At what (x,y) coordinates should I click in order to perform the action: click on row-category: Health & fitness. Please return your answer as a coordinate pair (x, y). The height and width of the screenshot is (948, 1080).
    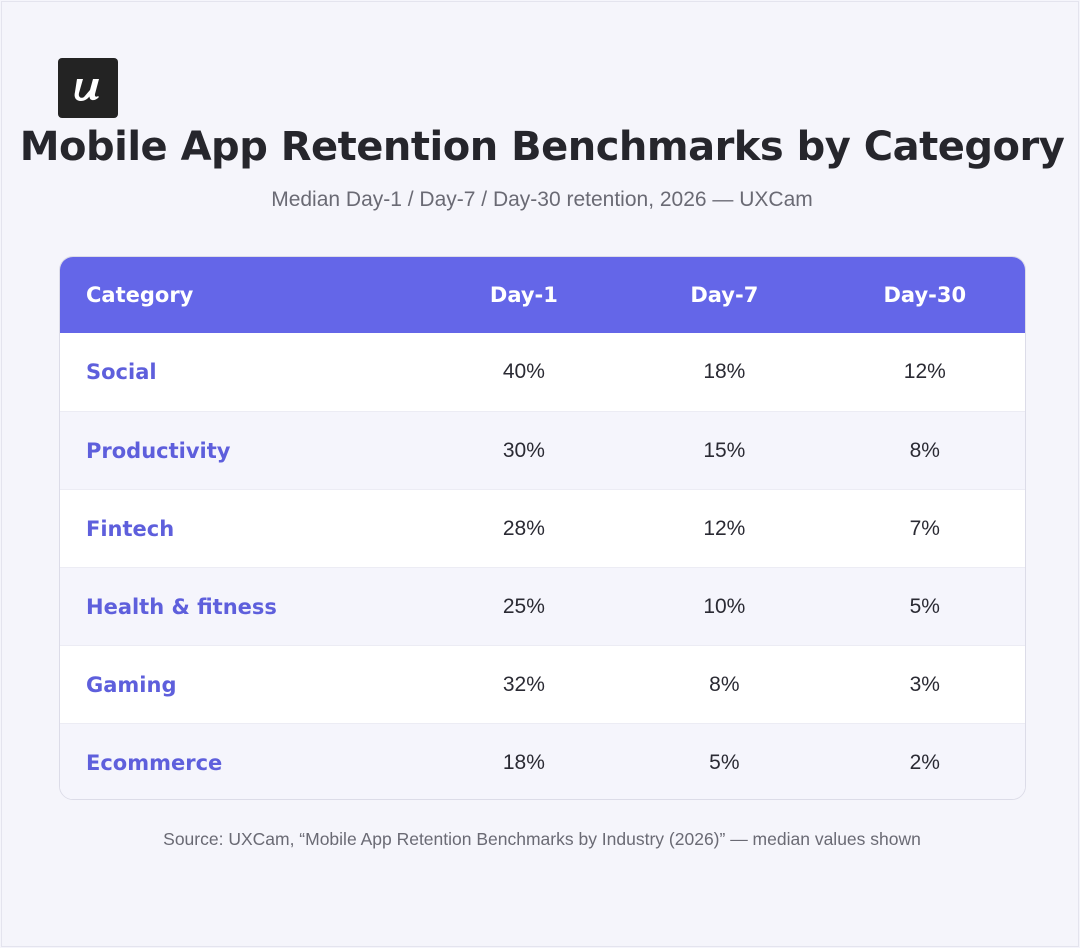
    Looking at the image, I should click on (181, 606).